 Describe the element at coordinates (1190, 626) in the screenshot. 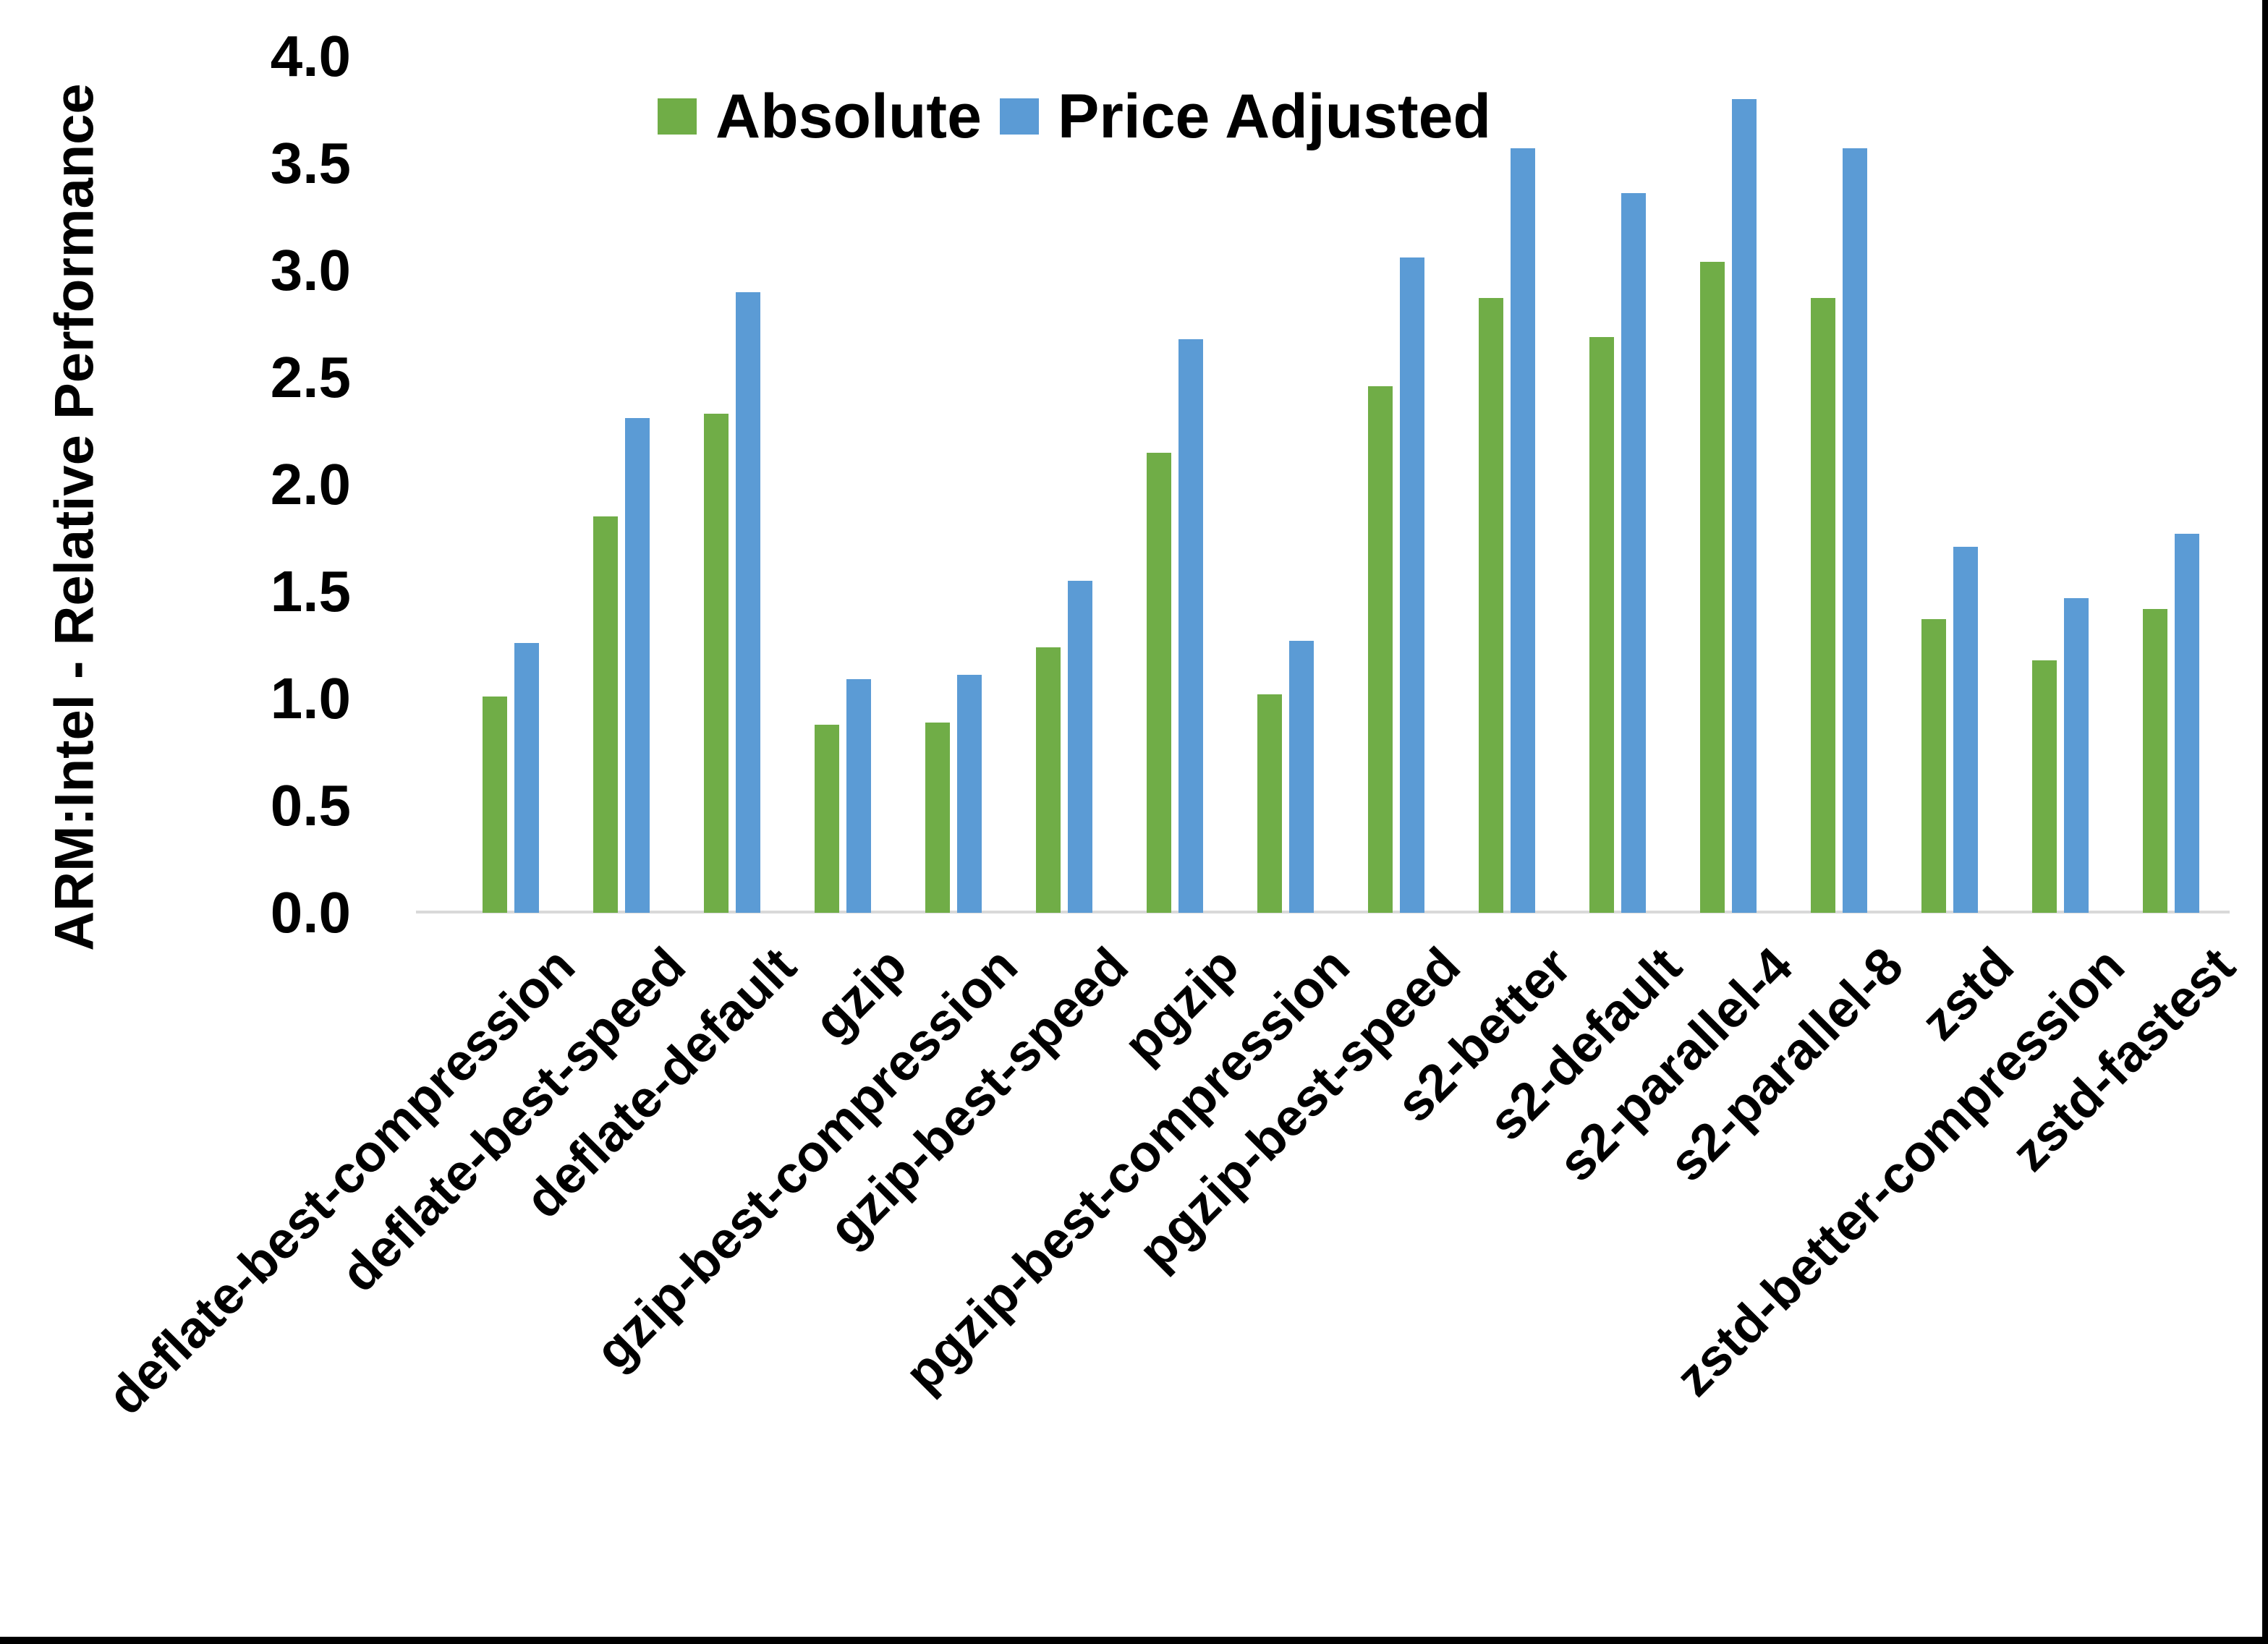

I see `bar-price-adjusted-pgzip` at that location.